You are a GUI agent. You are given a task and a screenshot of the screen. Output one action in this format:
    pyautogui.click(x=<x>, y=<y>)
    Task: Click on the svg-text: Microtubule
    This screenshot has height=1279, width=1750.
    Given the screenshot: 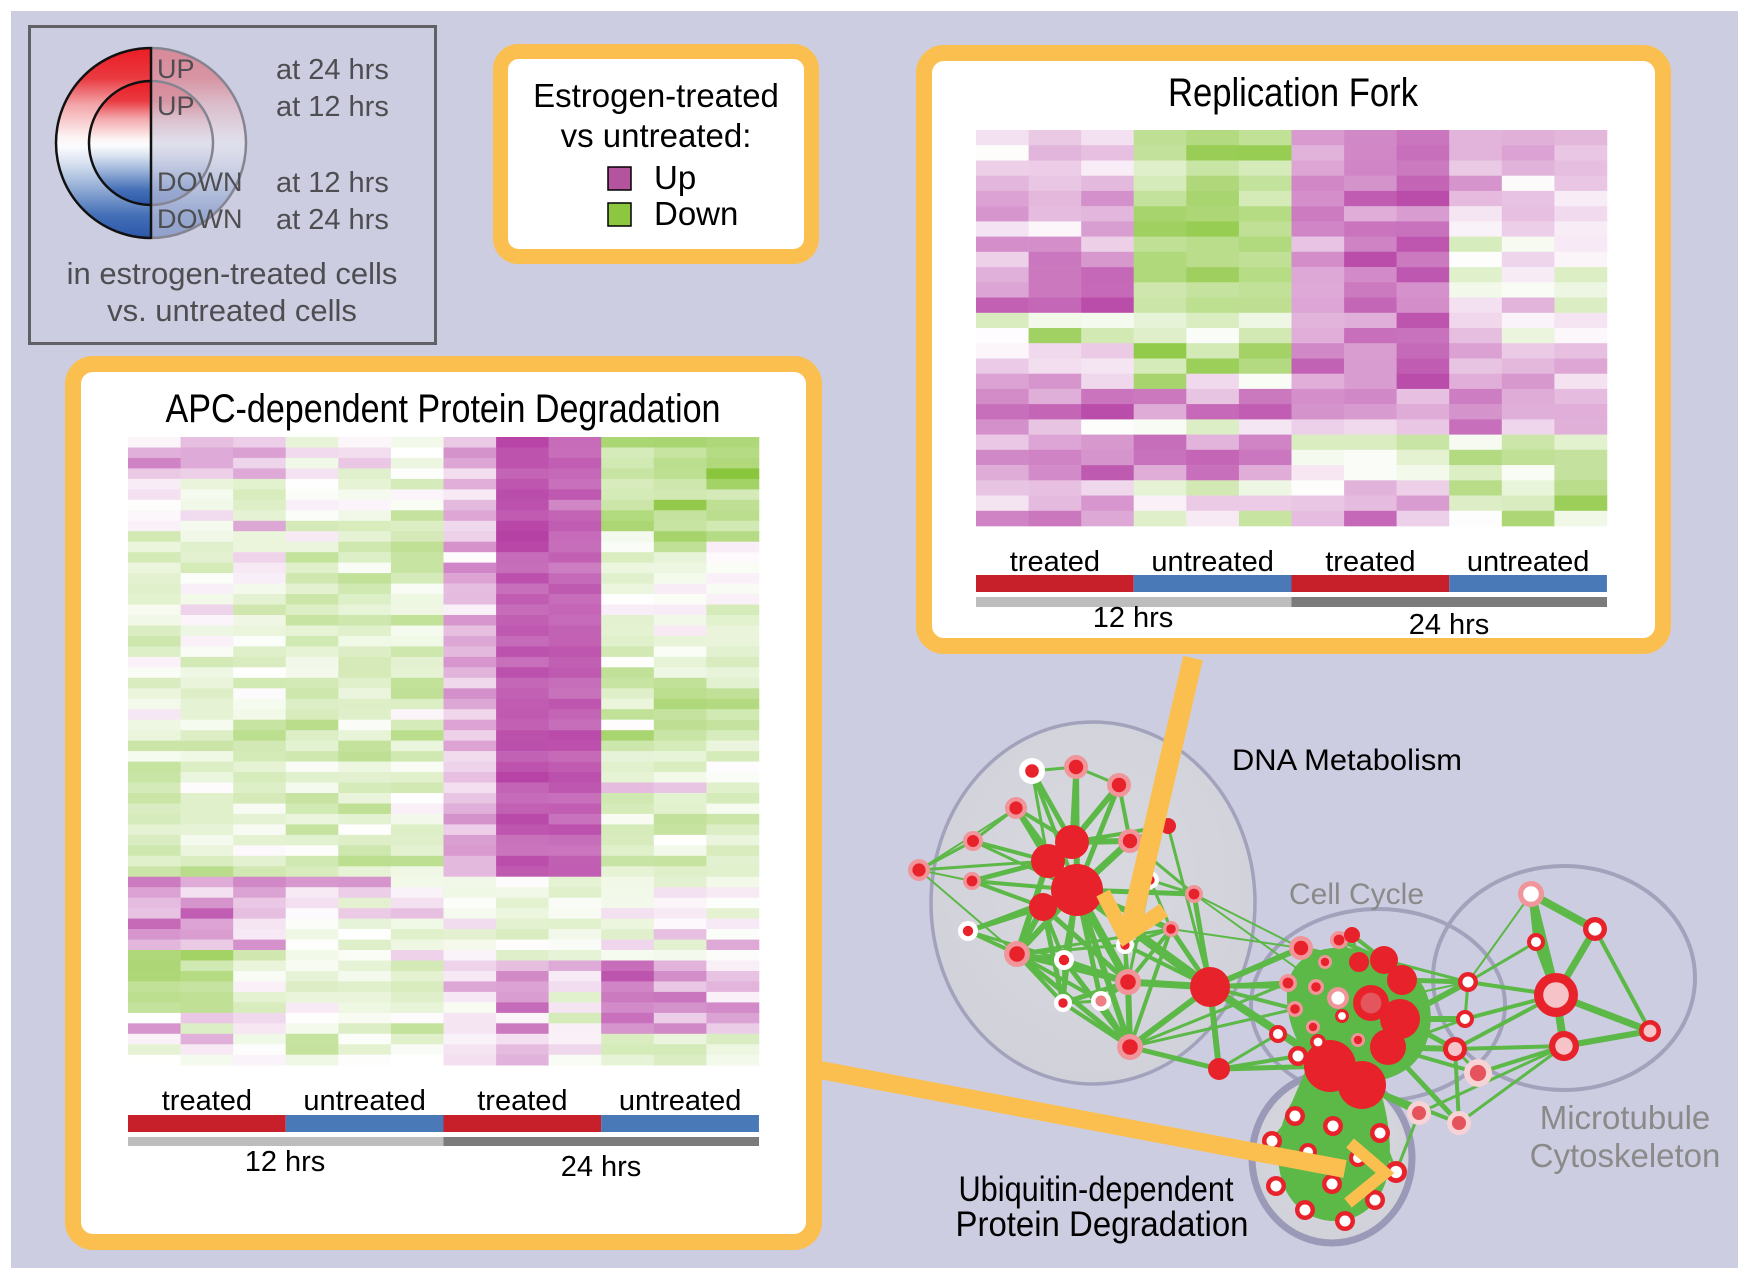 What is the action you would take?
    pyautogui.click(x=1625, y=1117)
    